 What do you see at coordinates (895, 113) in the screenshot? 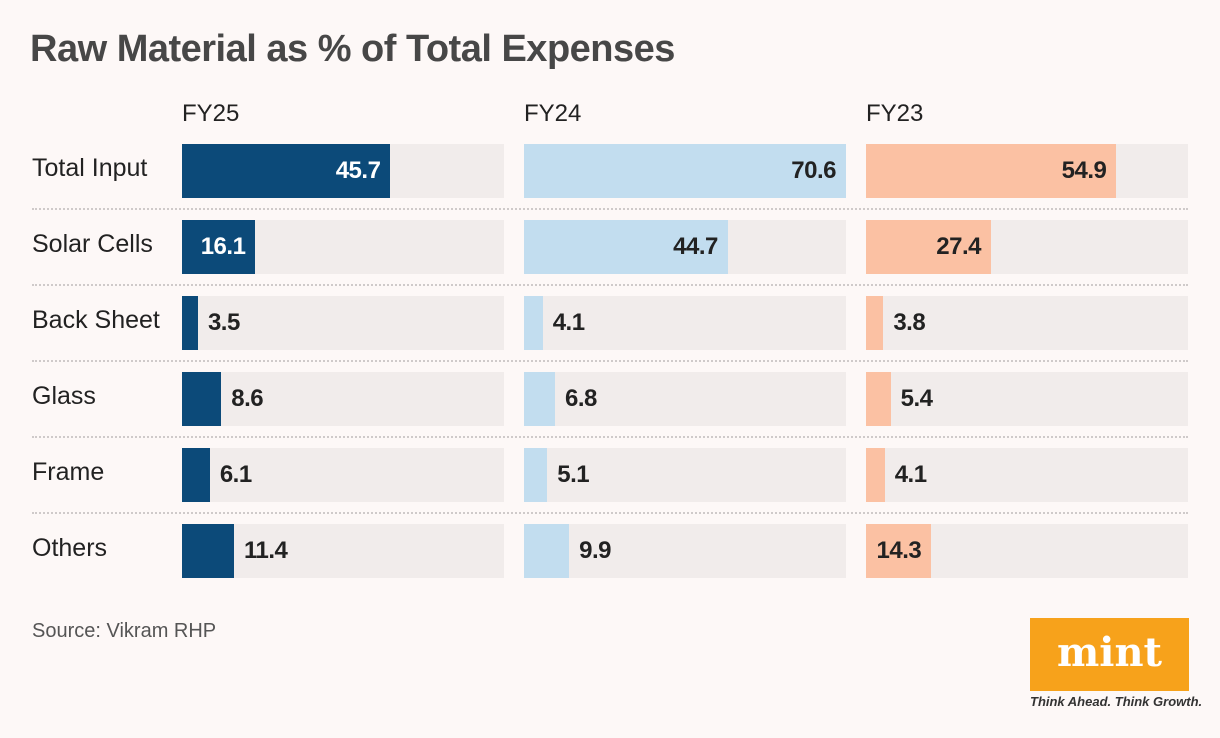
I see `series-header: FY23` at bounding box center [895, 113].